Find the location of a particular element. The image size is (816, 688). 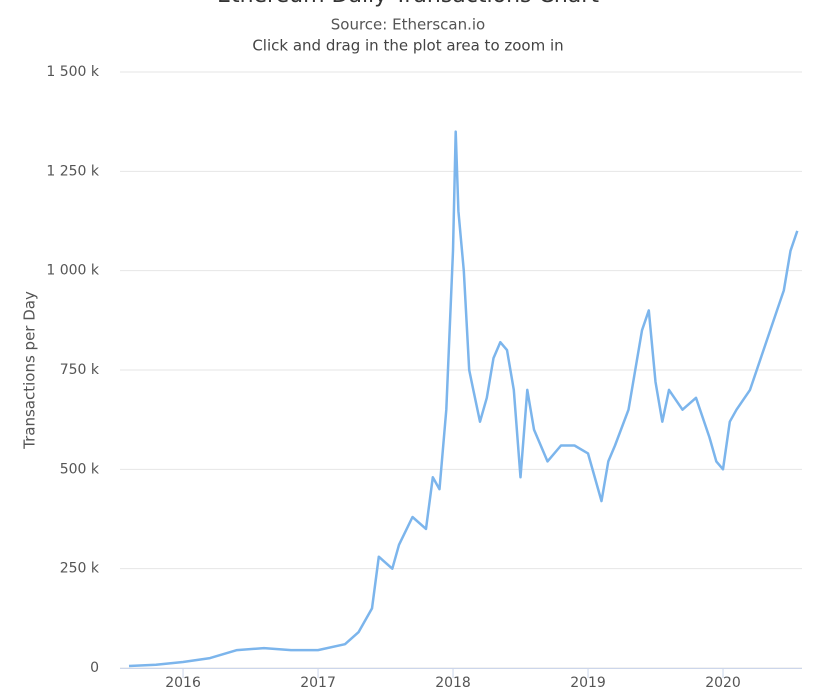

chart-subtitle: Source: Etherscan.io is located at coordinates (408, 25).